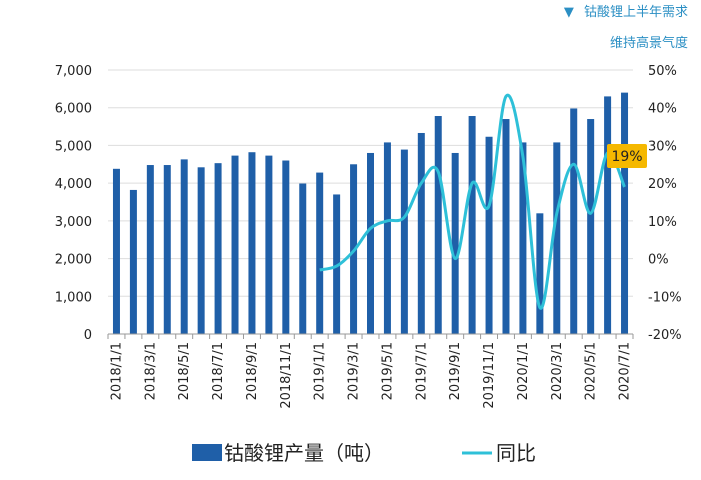 This screenshot has width=701, height=480. I want to click on annotation-box, so click(627, 156).